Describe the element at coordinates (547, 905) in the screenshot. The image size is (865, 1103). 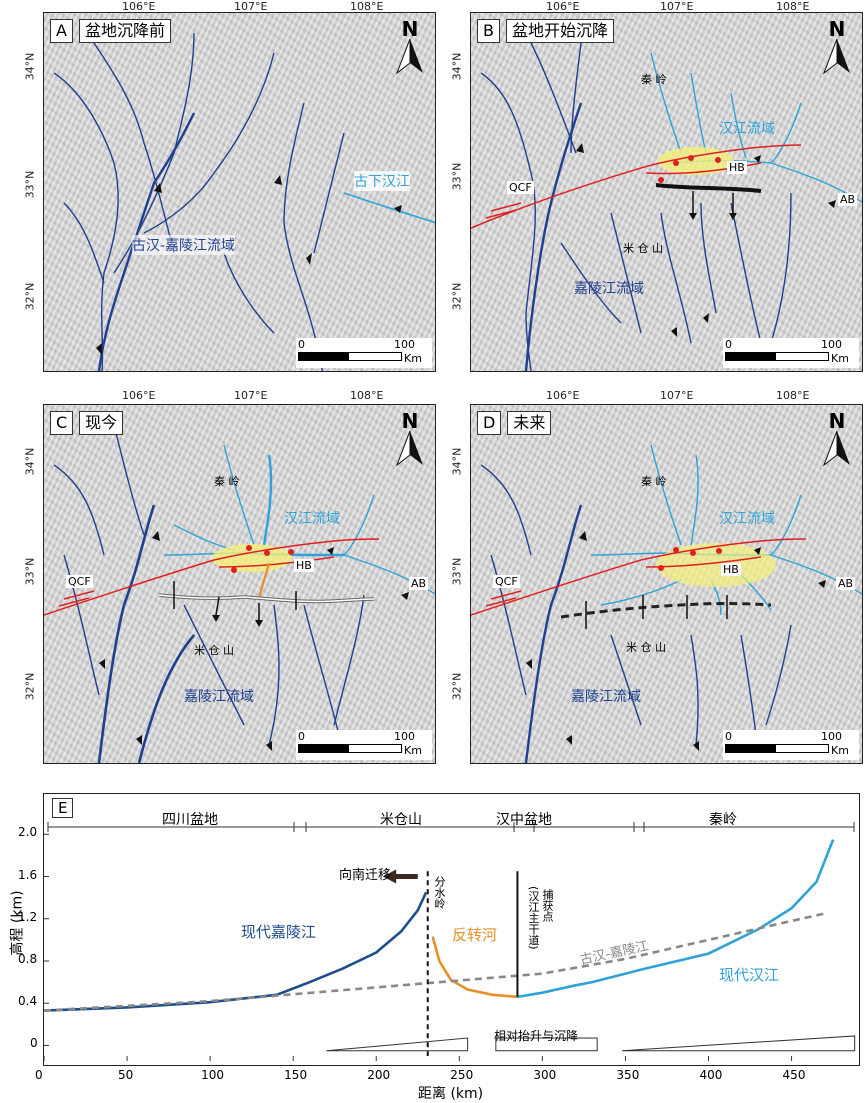
I see `annotation-capture: 捕获点` at that location.